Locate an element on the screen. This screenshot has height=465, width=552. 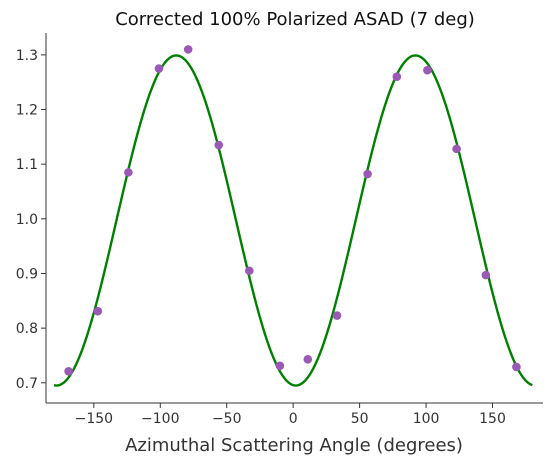
chart-title: Corrected 100% Polarized ASAD (7 deg) is located at coordinates (295, 19).